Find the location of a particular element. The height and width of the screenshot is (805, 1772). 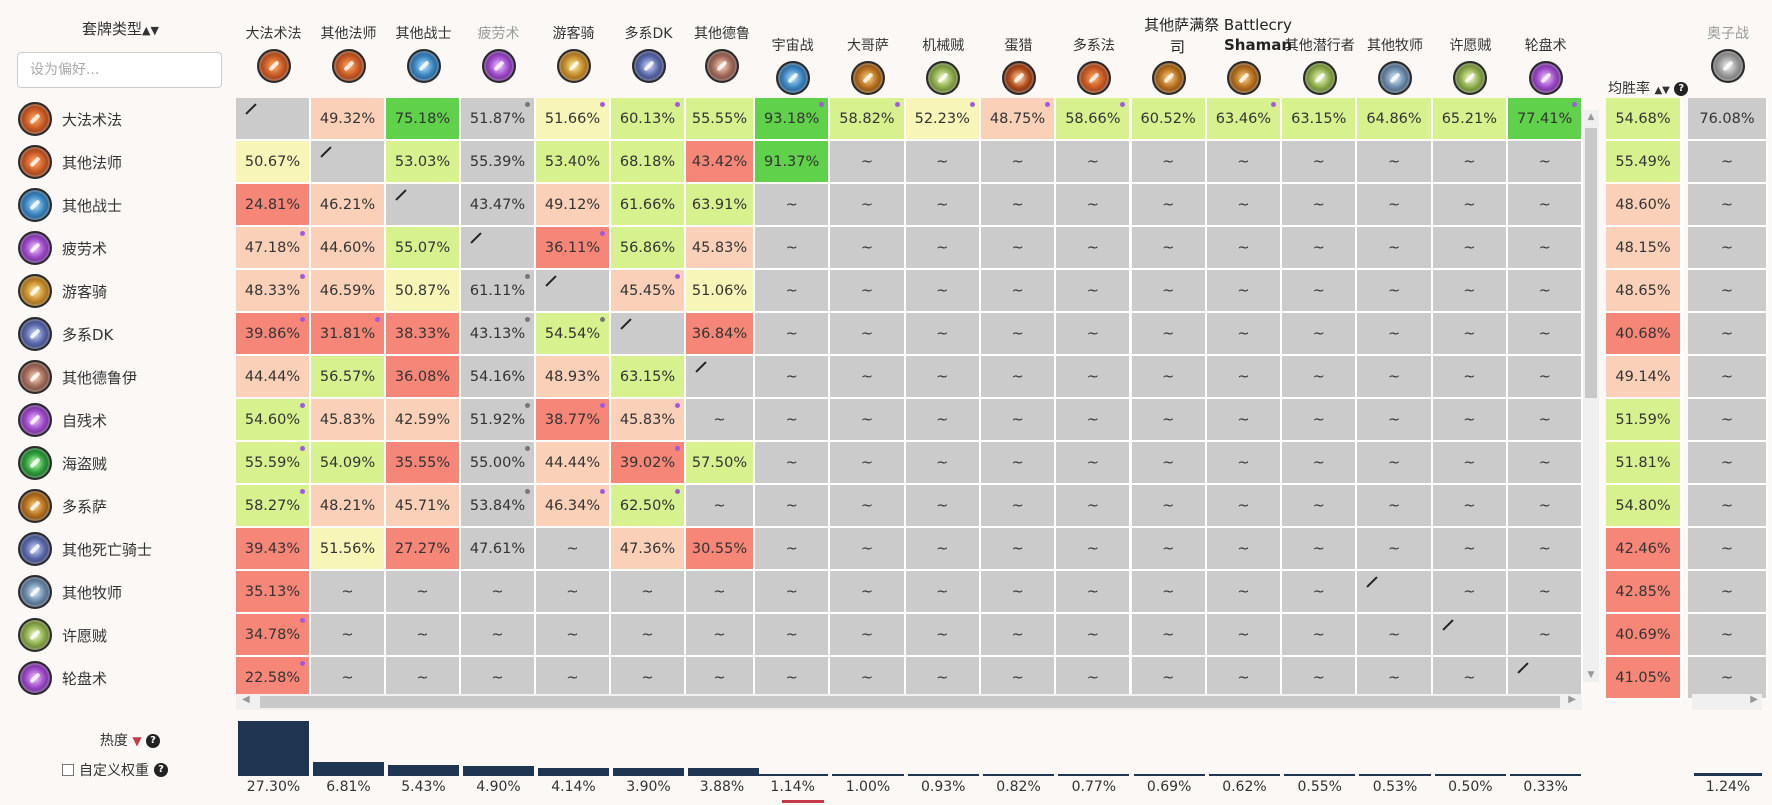

column-header: 多系DK is located at coordinates (648, 60).